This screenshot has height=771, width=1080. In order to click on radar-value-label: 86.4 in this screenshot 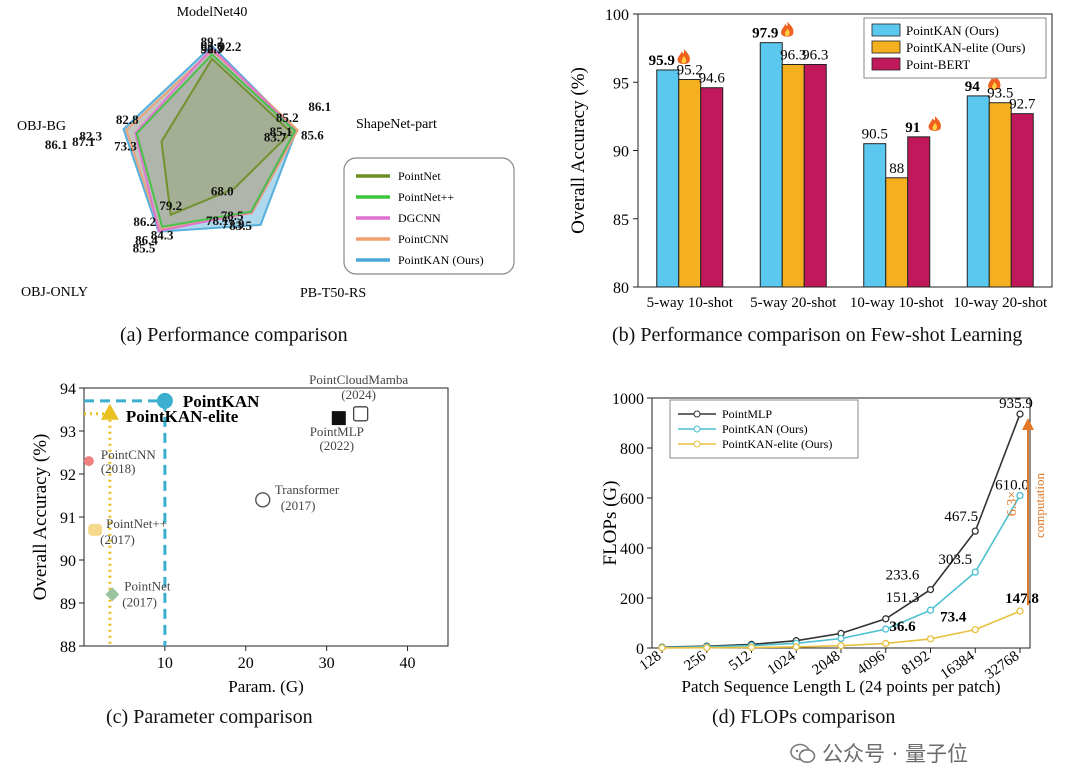, I will do `click(146, 240)`.